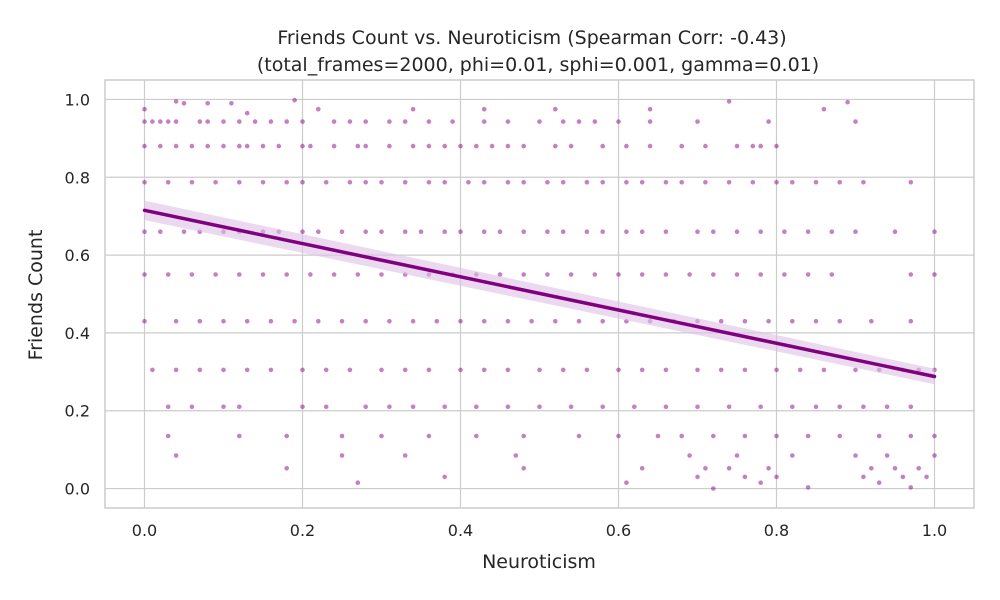  Describe the element at coordinates (77, 411) in the screenshot. I see `y-tick-label: 0.2` at that location.